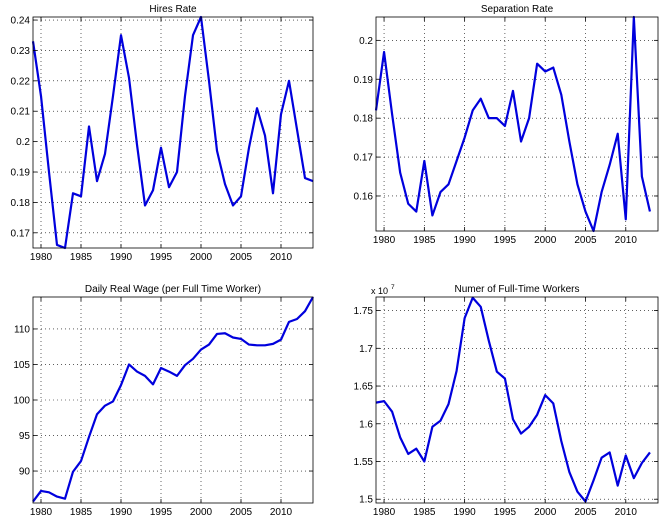 The image size is (672, 525). I want to click on chart-title: Separation Rate, so click(517, 9).